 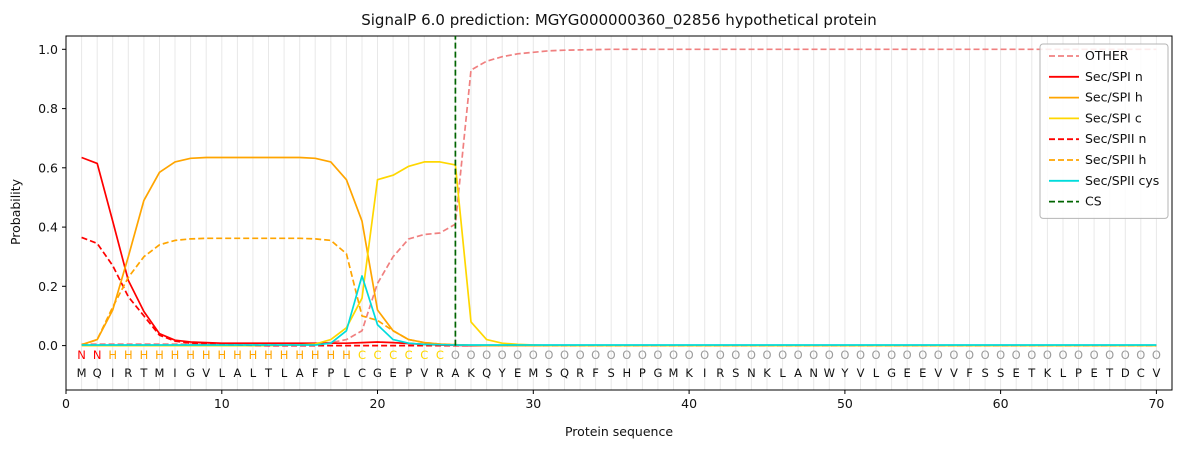 I want to click on sequence-letter: R, so click(x=440, y=373).